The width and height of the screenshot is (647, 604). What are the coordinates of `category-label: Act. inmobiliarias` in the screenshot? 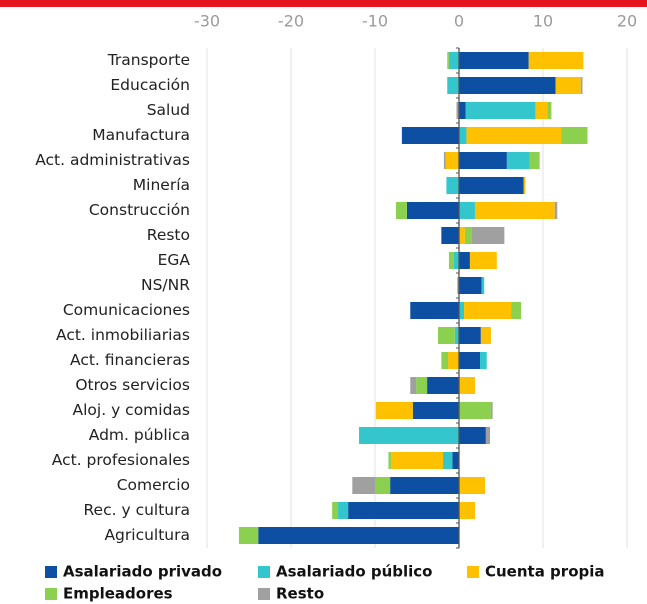 It's located at (123, 335).